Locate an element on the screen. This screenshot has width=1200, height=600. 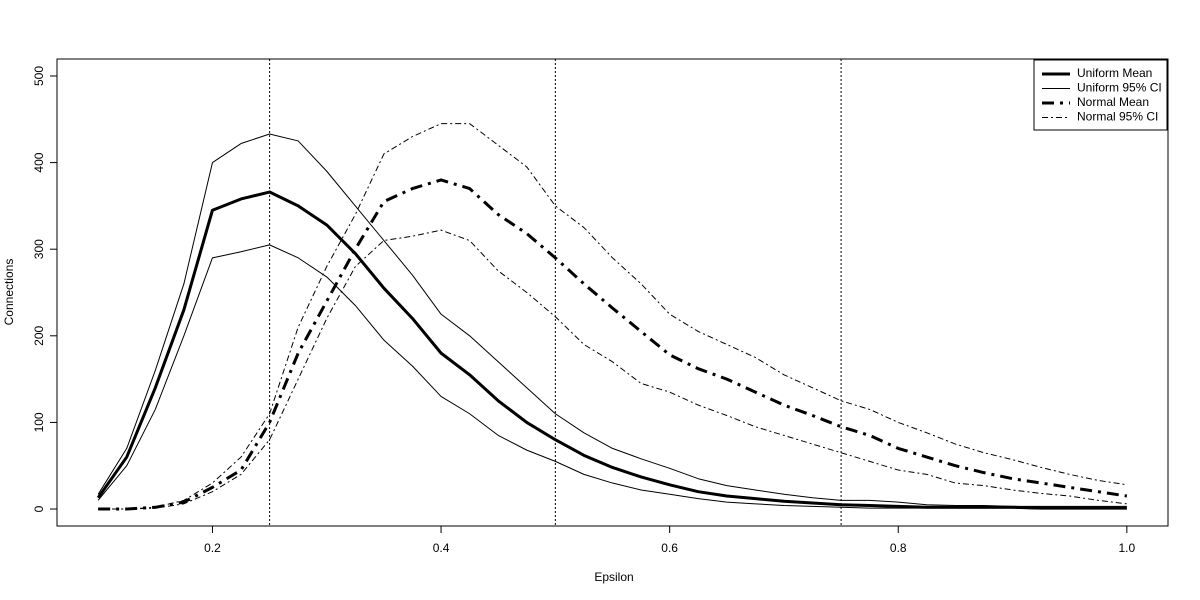
y-tick-label: 500 is located at coordinates (39, 76).